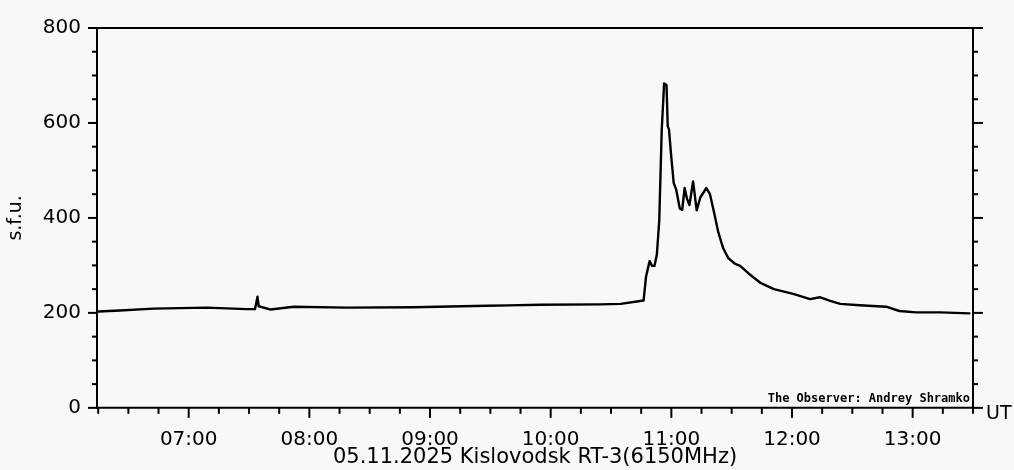  What do you see at coordinates (868, 397) in the screenshot?
I see `annotation: The Observer: Andrey Shramko` at bounding box center [868, 397].